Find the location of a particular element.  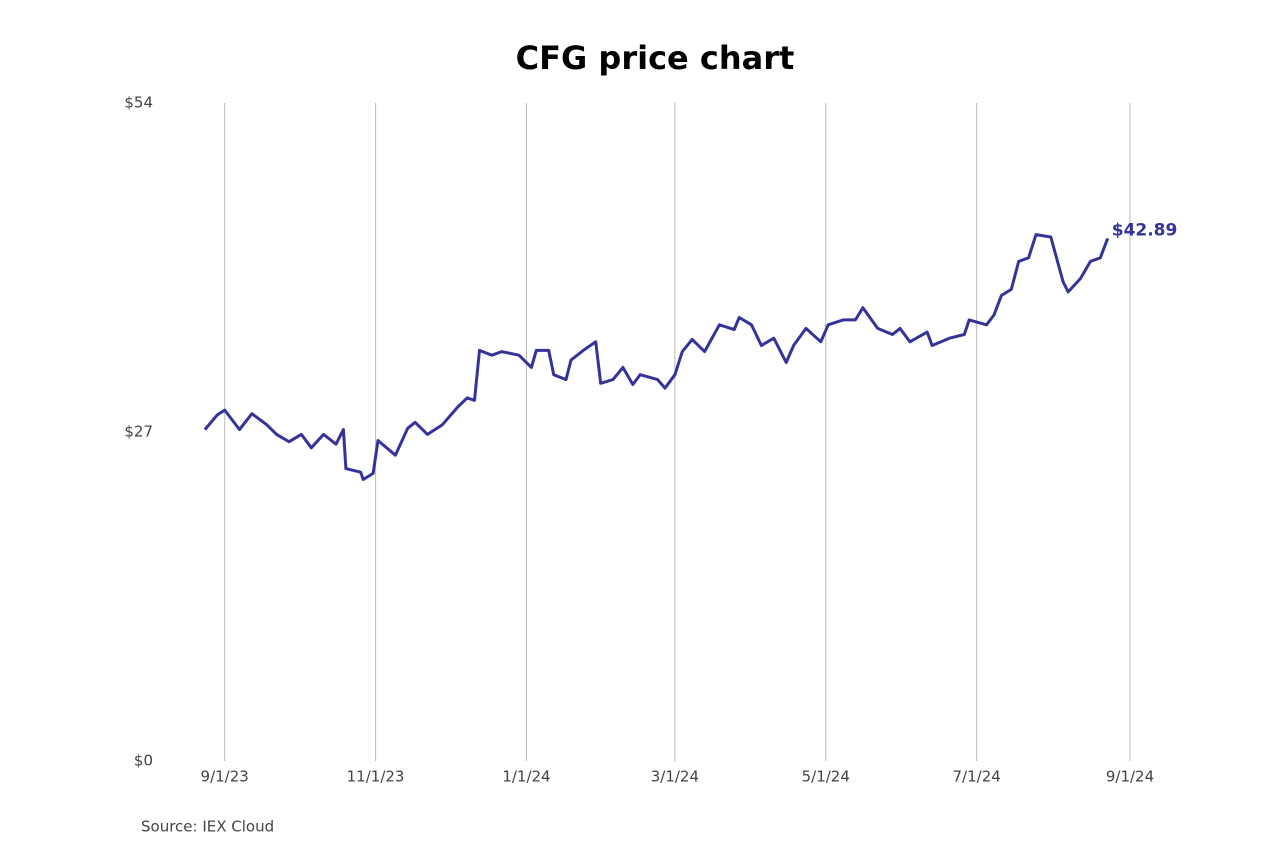

x-tick-label: 7/1/24 is located at coordinates (977, 777).